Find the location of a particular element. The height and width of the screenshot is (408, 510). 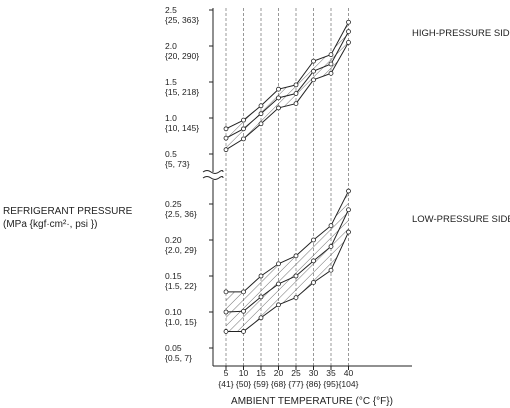

low-y-tick-label: 0.20 is located at coordinates (173, 240).